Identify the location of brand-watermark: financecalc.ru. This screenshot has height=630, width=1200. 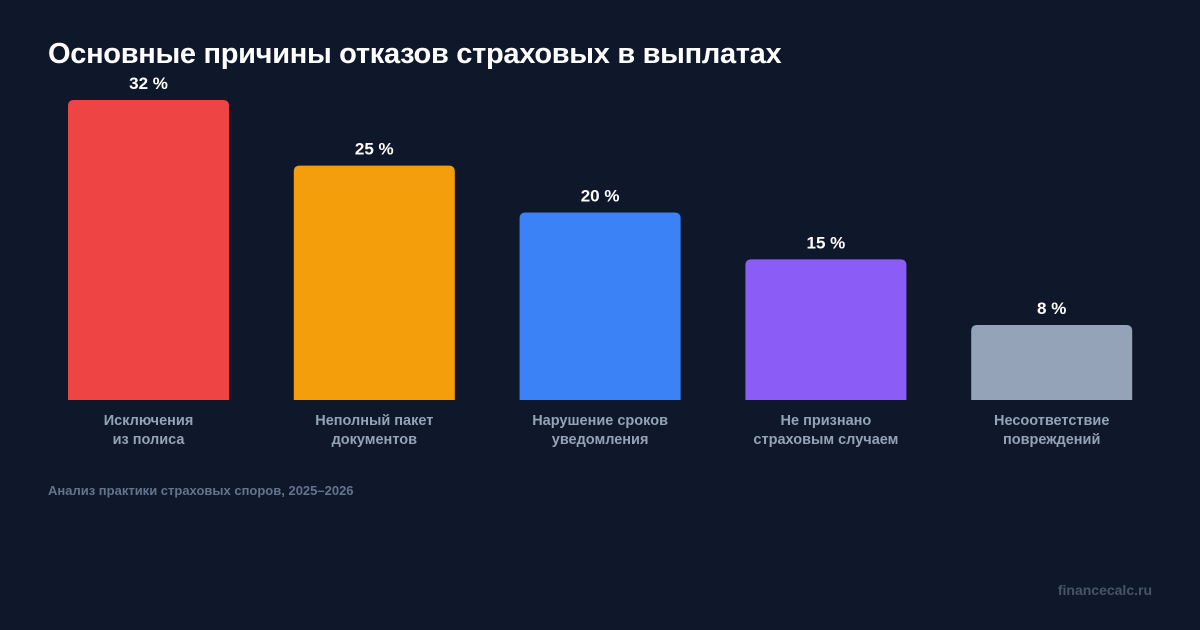
(1104, 590).